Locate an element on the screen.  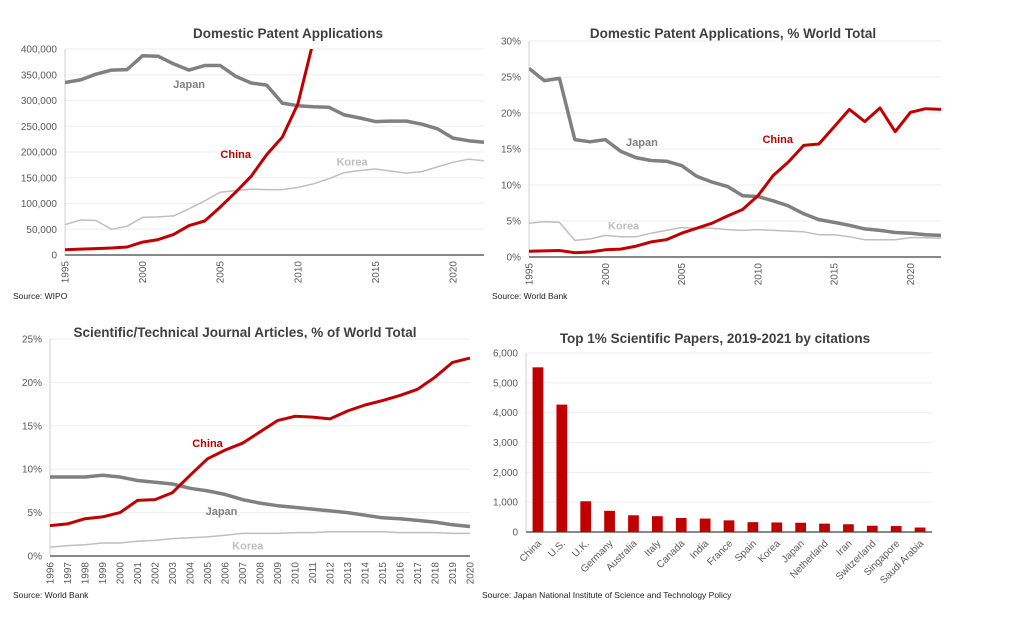
x-tick-label: Spain is located at coordinates (746, 551).